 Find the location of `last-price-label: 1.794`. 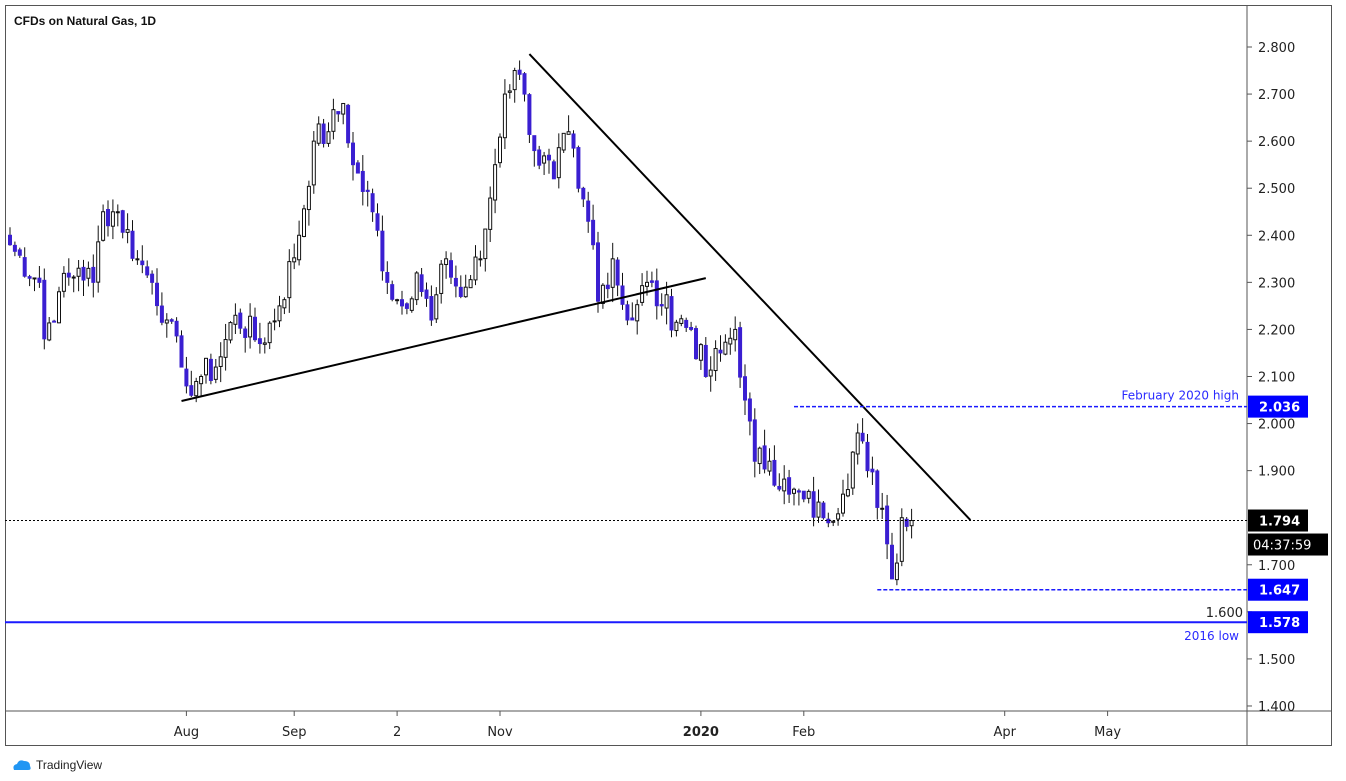

last-price-label: 1.794 is located at coordinates (1279, 522).